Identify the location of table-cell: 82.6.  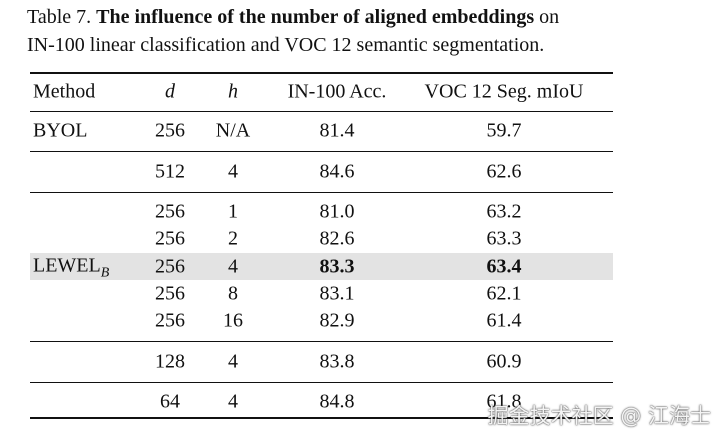
(337, 238).